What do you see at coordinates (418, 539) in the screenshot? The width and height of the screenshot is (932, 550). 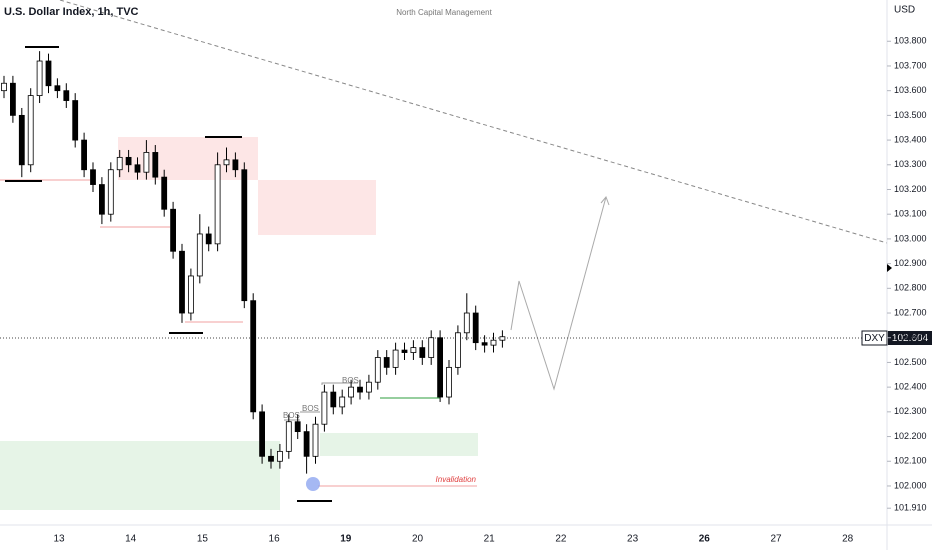 I see `x-tick-label: 20` at bounding box center [418, 539].